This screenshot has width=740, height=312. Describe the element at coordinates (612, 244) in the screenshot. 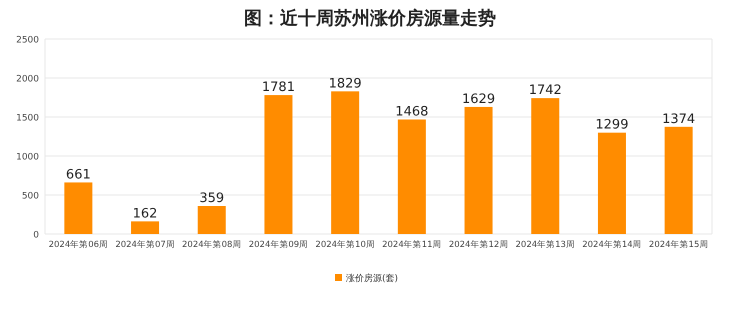

I see `x-tick-label: 2024年第14周` at that location.